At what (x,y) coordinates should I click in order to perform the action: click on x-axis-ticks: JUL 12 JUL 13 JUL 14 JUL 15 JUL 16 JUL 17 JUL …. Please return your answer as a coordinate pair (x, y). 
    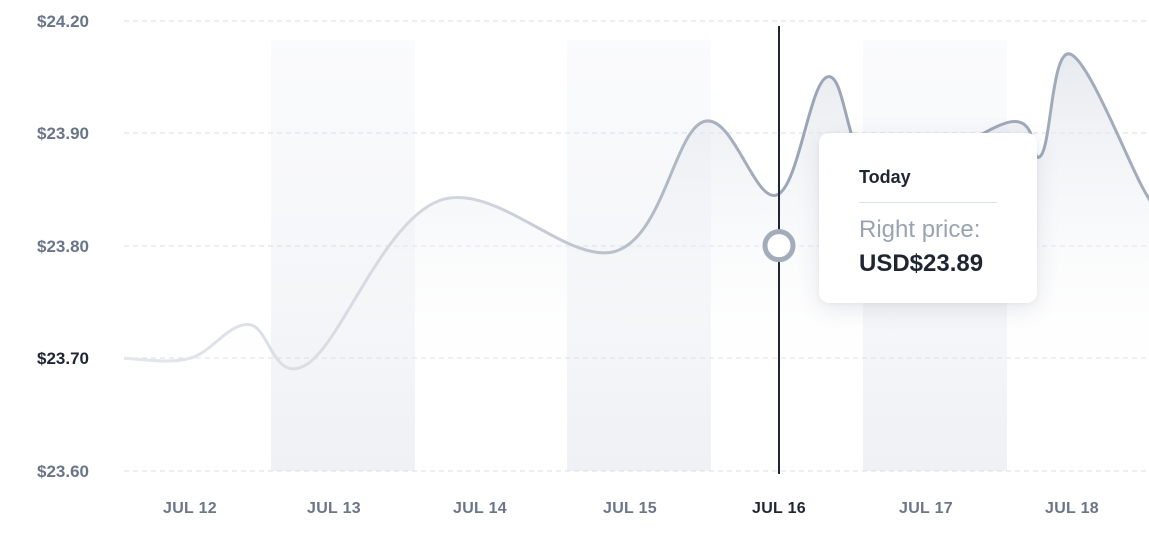
    Looking at the image, I should click on (631, 508).